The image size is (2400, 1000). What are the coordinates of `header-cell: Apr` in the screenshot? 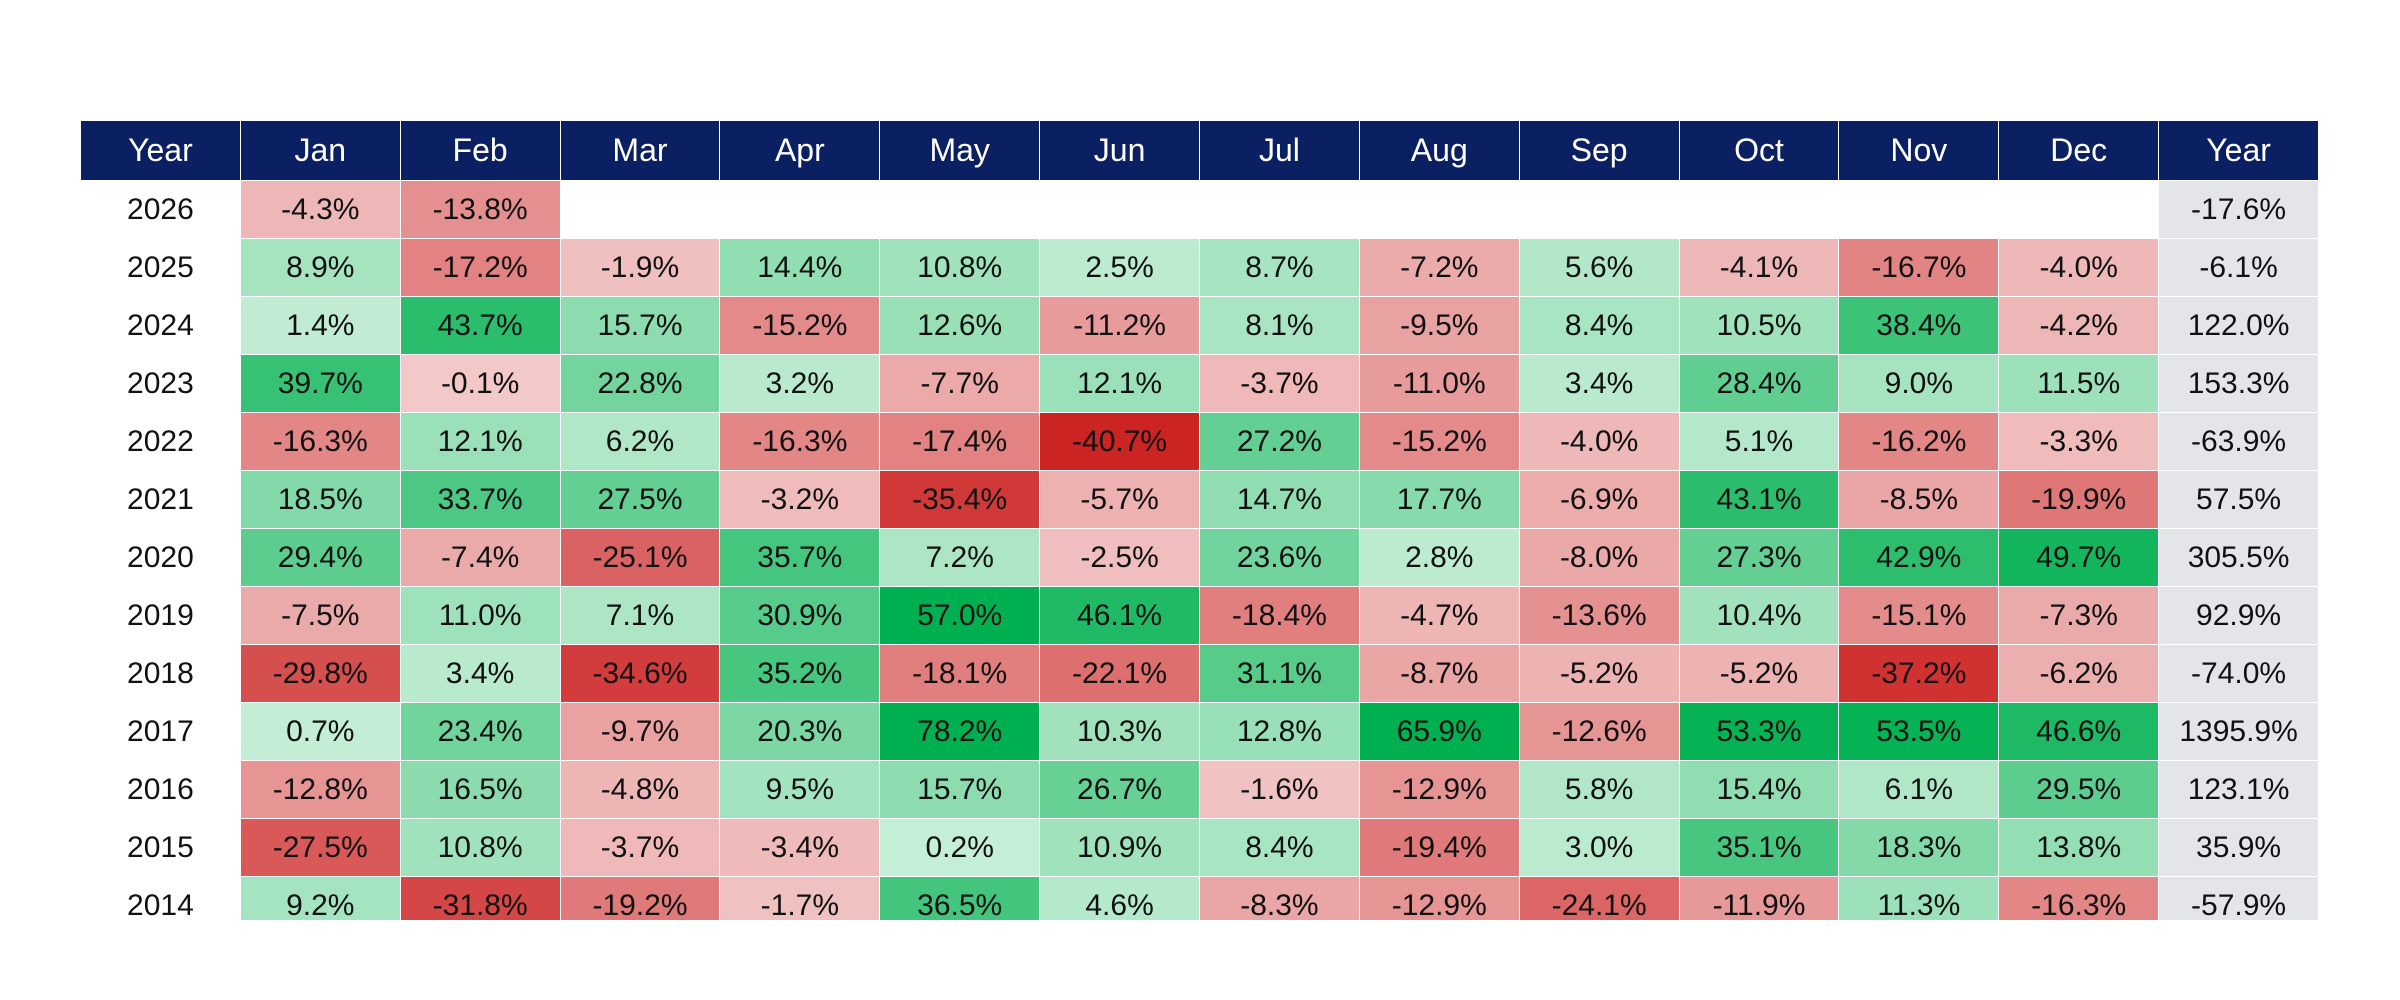 It's located at (800, 151).